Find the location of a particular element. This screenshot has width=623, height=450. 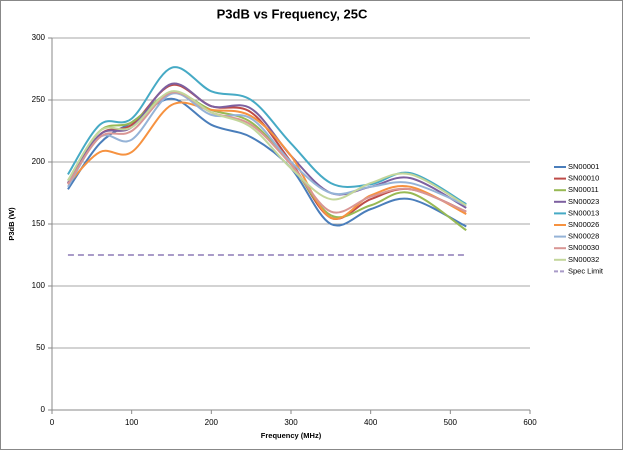

y-tick-label: 50 is located at coordinates (40, 347).